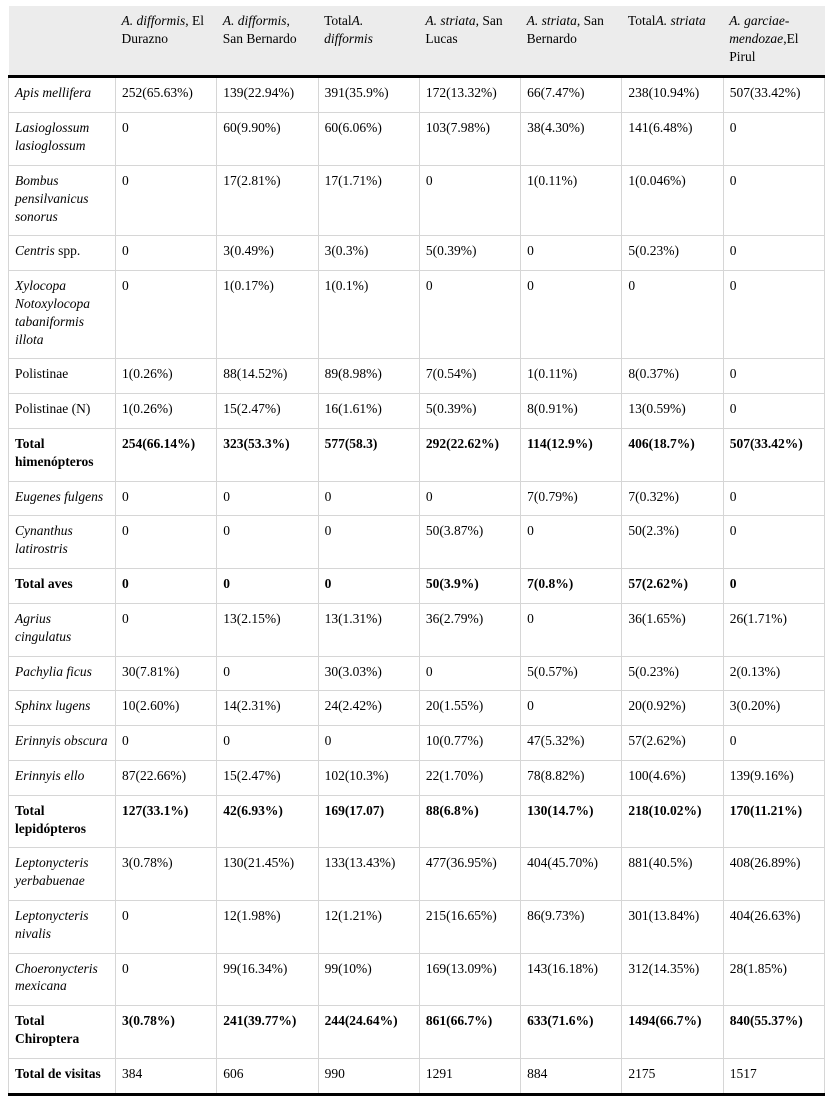 Image resolution: width=833 pixels, height=1118 pixels. I want to click on table-cell: 88(14.52%), so click(267, 376).